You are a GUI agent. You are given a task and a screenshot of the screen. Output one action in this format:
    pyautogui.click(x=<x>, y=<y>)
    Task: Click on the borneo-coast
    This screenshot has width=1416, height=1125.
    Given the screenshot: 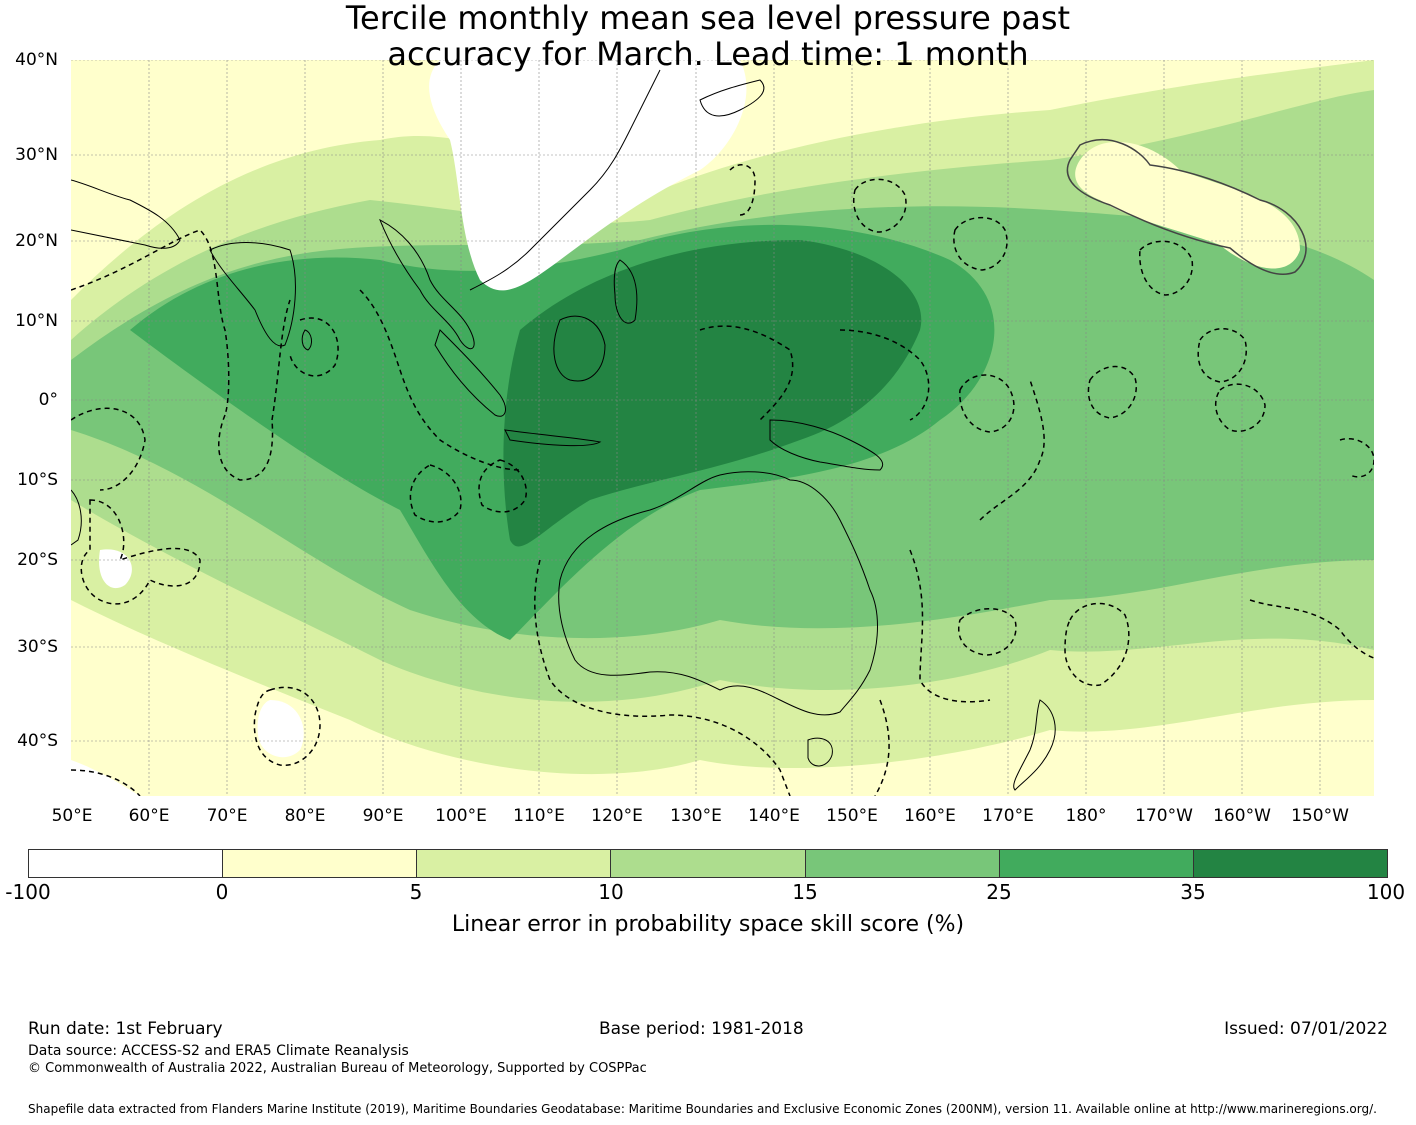 What is the action you would take?
    pyautogui.click(x=579, y=348)
    